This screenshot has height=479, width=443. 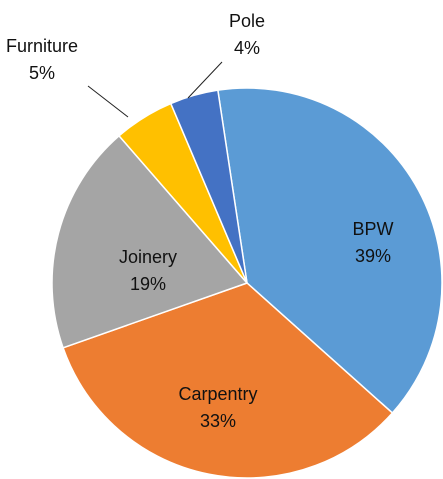 What do you see at coordinates (372, 229) in the screenshot?
I see `slice-label: BPW` at bounding box center [372, 229].